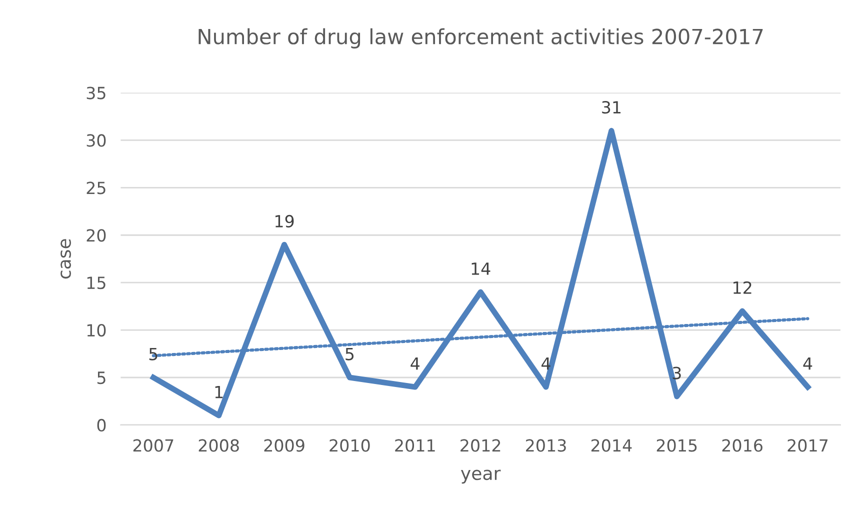 Image resolution: width=862 pixels, height=524 pixels. Describe the element at coordinates (96, 188) in the screenshot. I see `y-tick-label: 25` at that location.